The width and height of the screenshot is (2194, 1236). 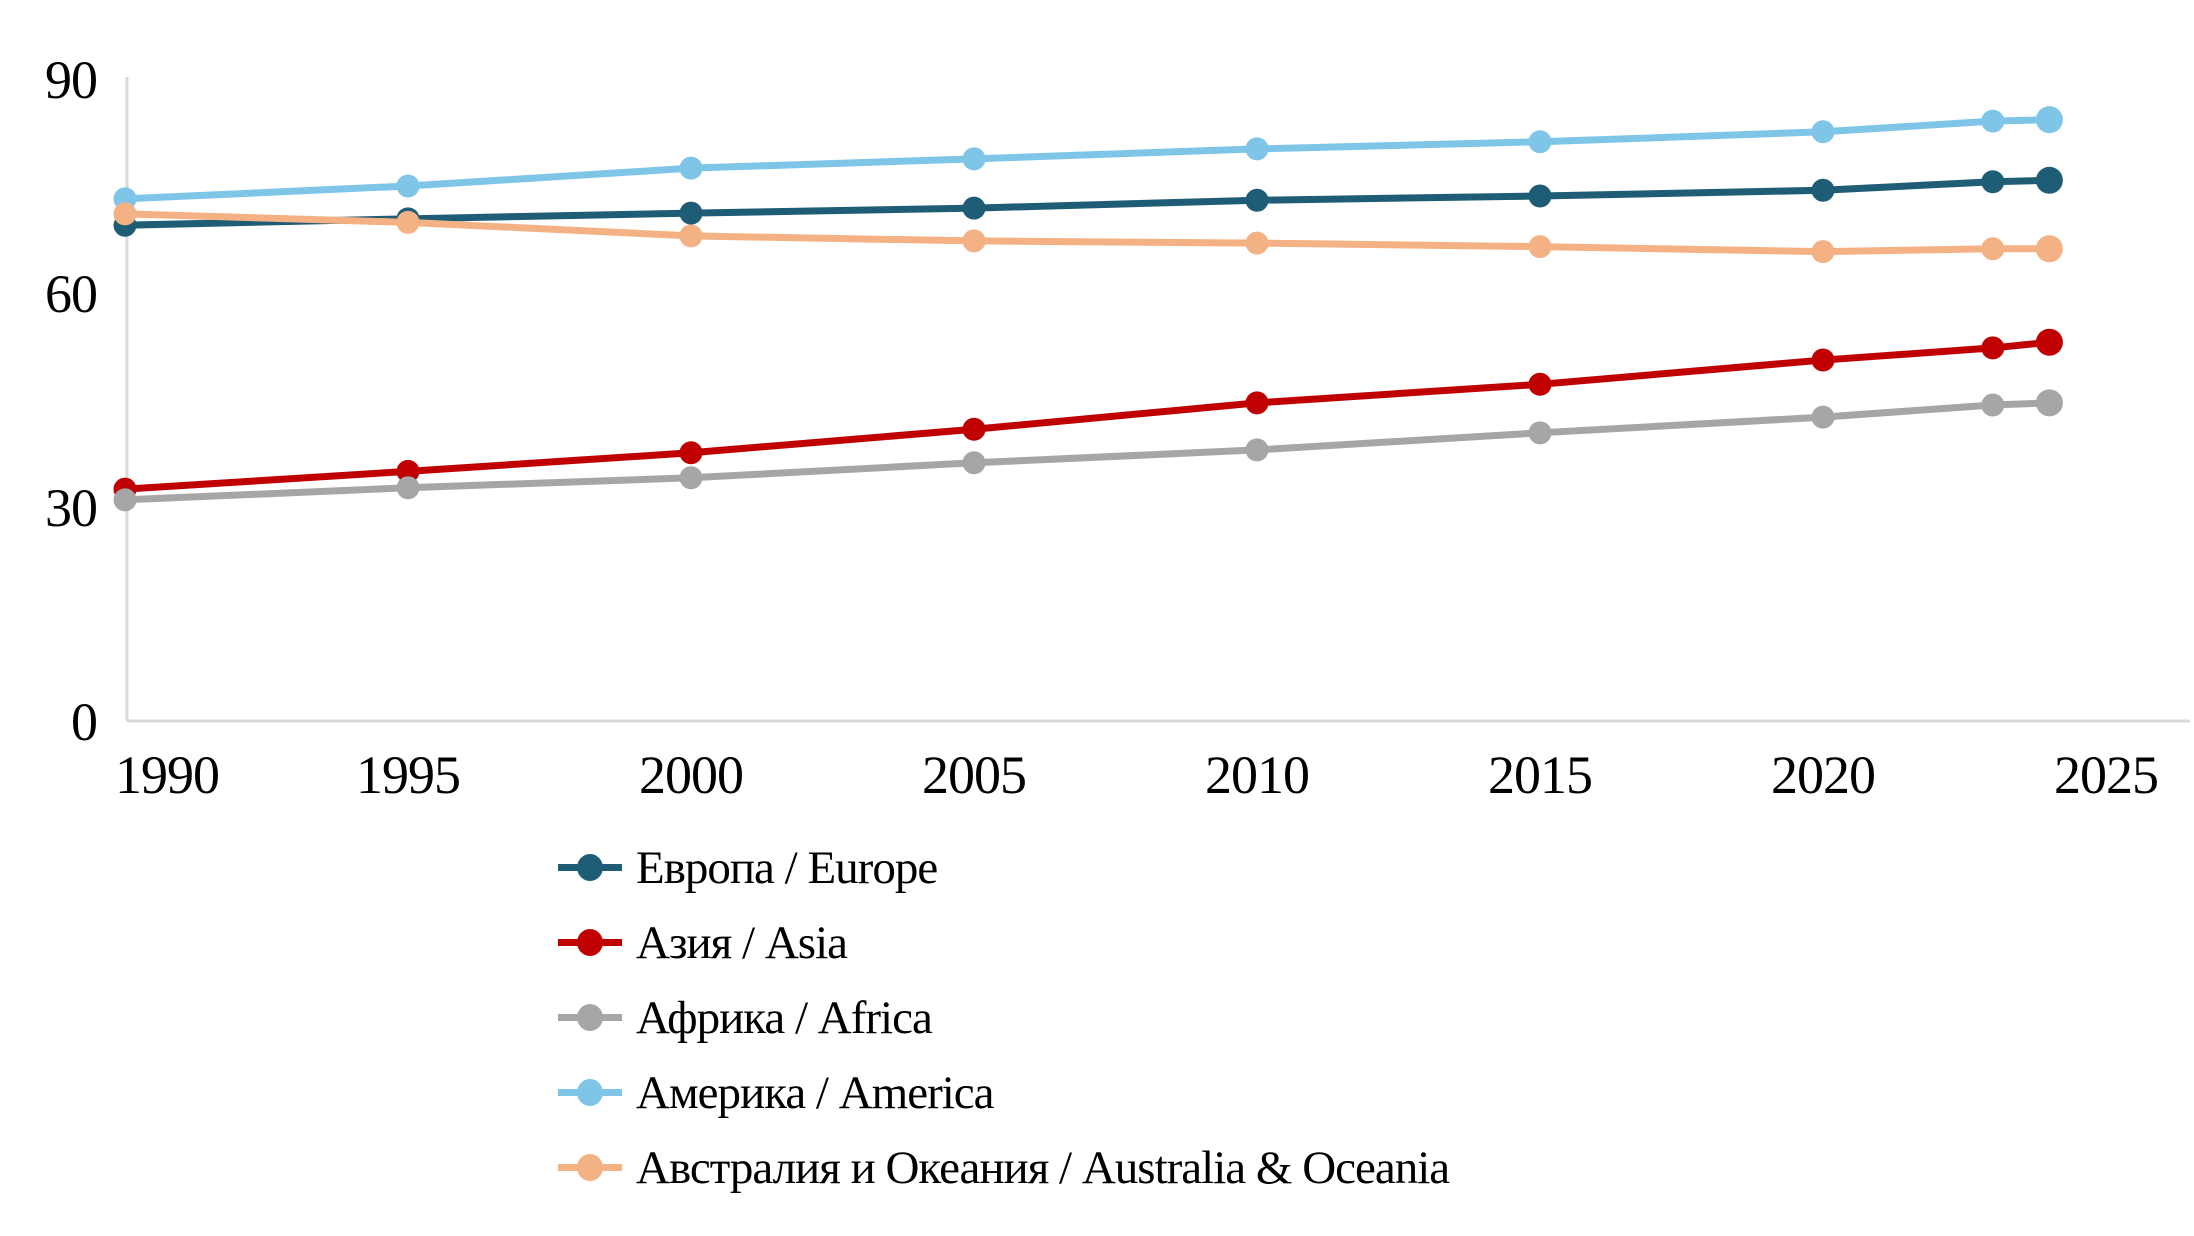 I want to click on x-axis-tick-label: 2015, so click(x=1540, y=775).